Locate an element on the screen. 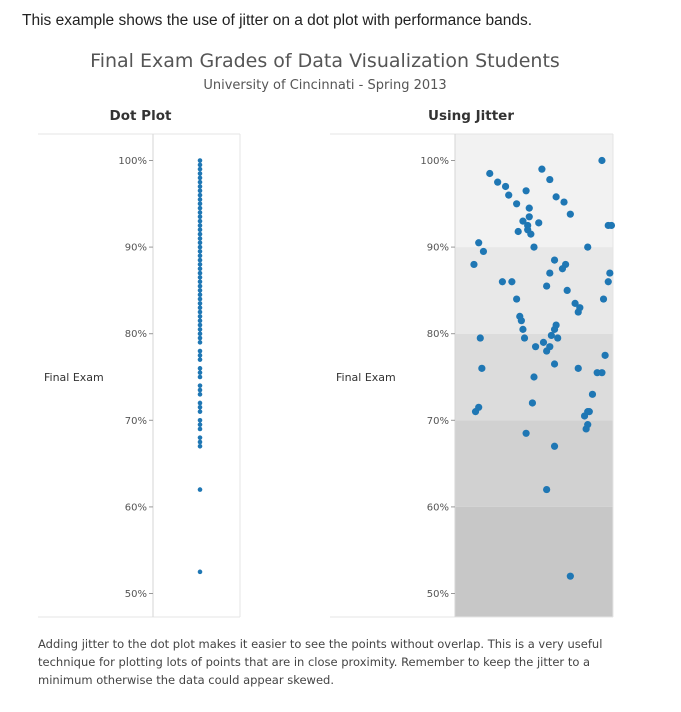  chart-subtitle: University of Cincinnati - Spring 2013 is located at coordinates (325, 85).